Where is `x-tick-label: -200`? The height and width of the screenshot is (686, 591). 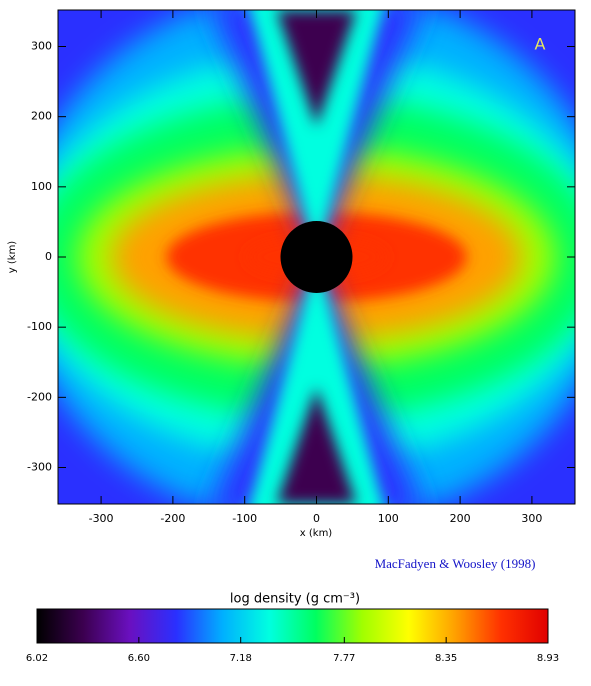
x-tick-label: -200 is located at coordinates (172, 518).